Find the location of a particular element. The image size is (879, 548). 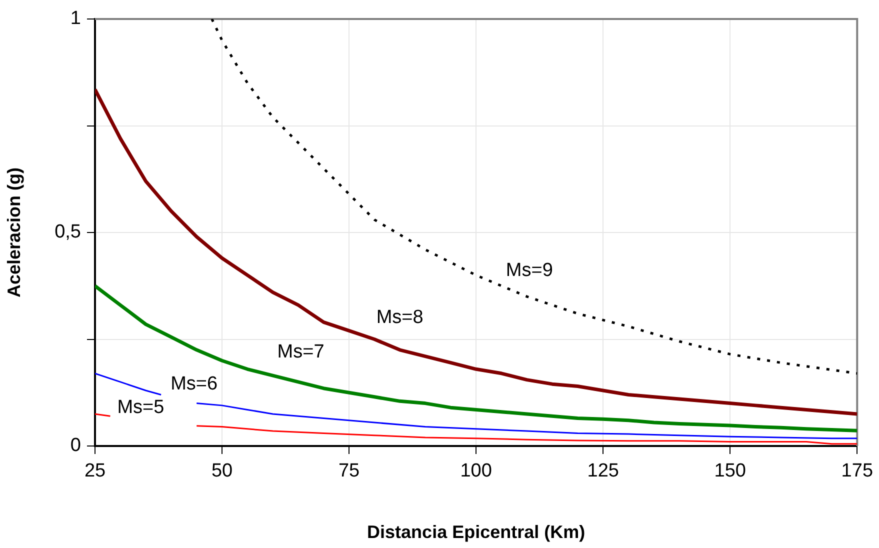

x-tick-label: 50 is located at coordinates (222, 471).